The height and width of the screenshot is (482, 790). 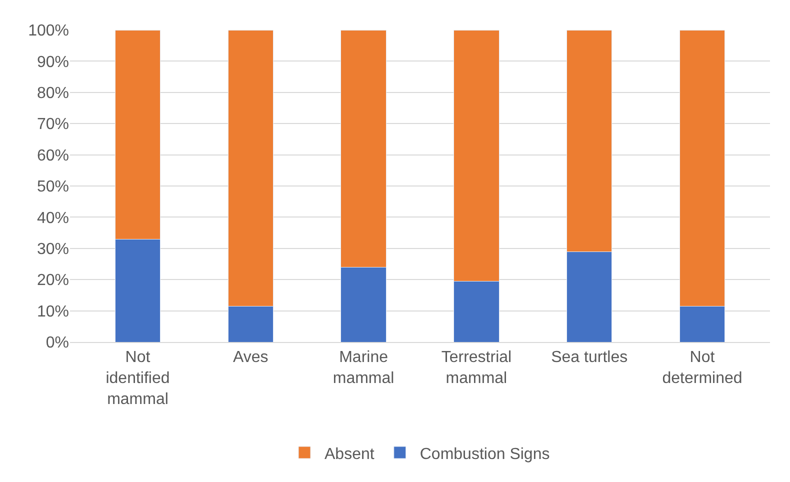 I want to click on x-tick-label: Marine mammal, so click(x=363, y=368).